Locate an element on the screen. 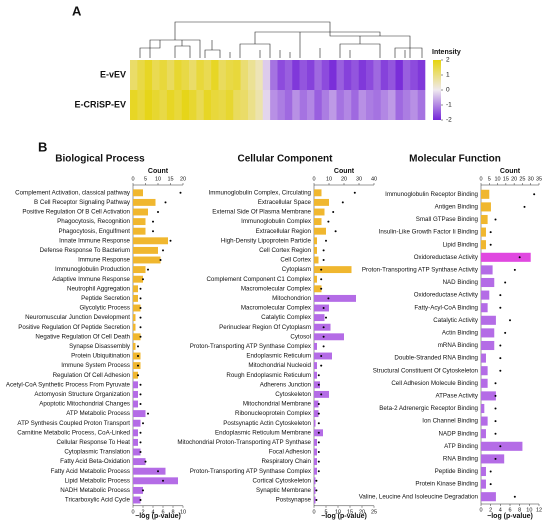  category-label: Immunoglobulin Complex, Circulating is located at coordinates (260, 192).